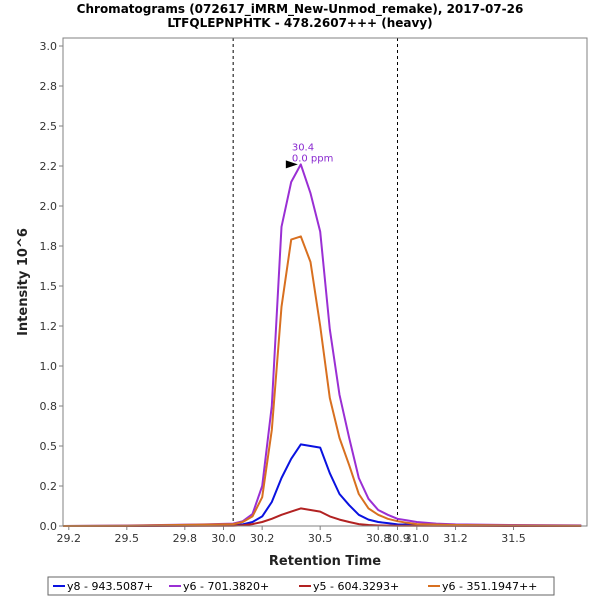 This screenshot has height=600, width=600. Describe the element at coordinates (489, 586) in the screenshot. I see `legend-item-3: y6 - 351.1947++` at that location.